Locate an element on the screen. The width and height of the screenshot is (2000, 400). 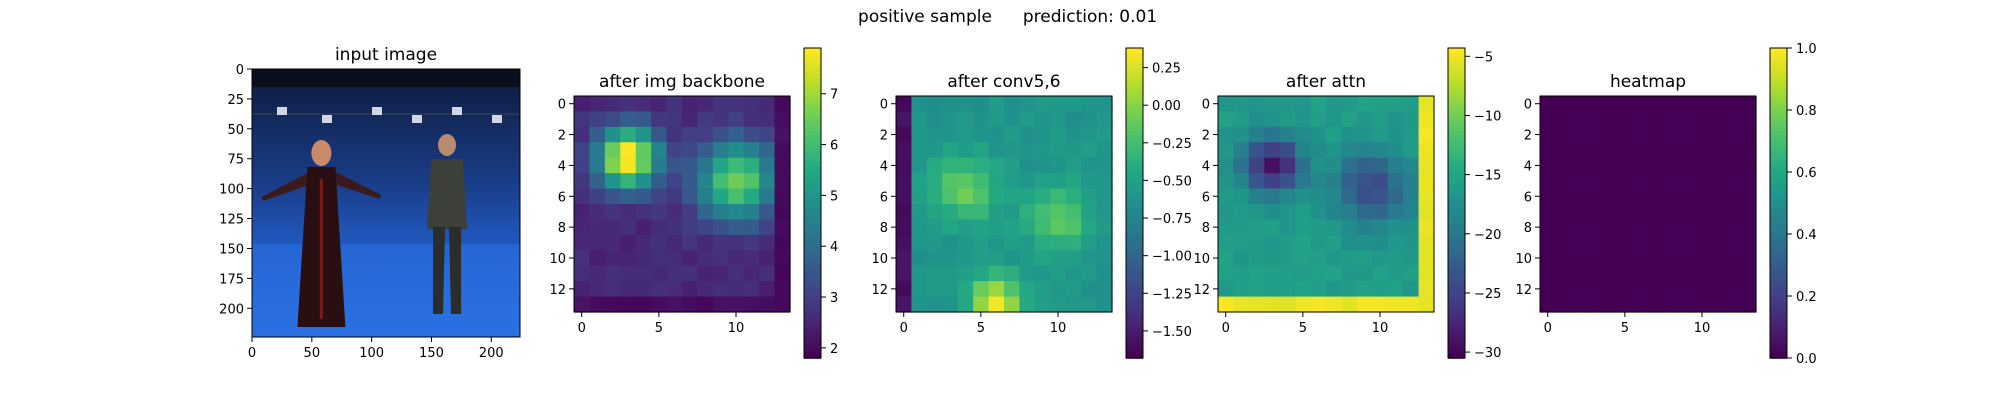
ytick-label: 2 is located at coordinates (884, 136).